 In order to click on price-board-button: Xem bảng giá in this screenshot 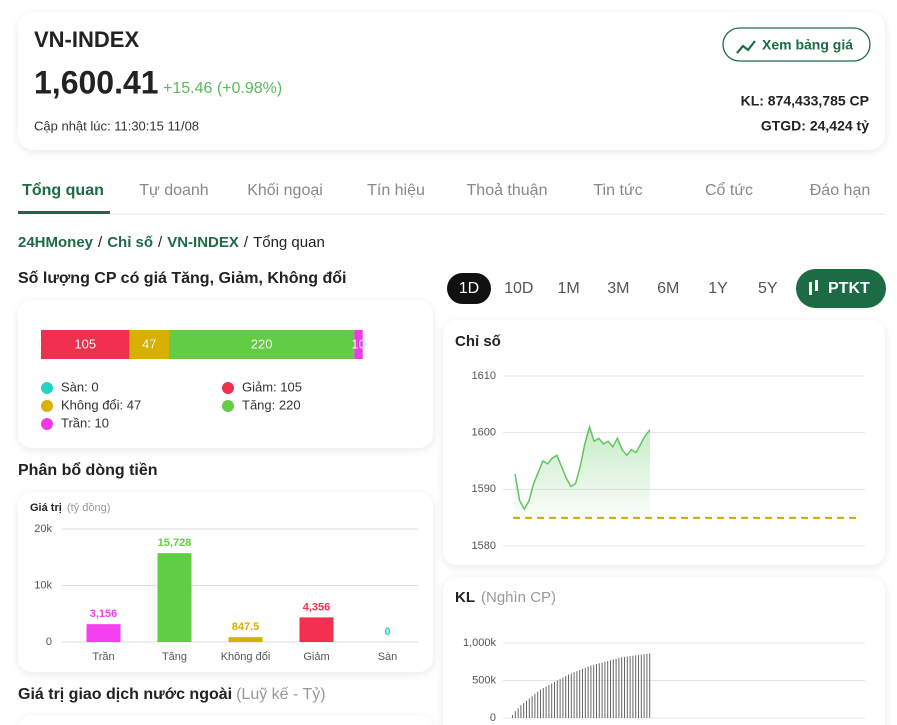, I will do `click(796, 44)`.